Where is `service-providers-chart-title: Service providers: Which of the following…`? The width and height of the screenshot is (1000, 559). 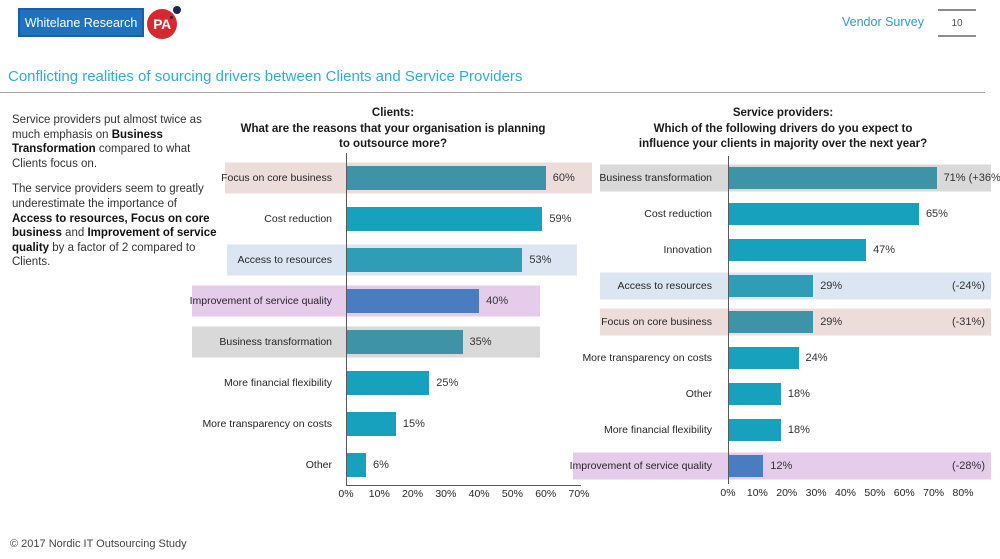
service-providers-chart-title: Service providers: Which of the following… is located at coordinates (783, 129).